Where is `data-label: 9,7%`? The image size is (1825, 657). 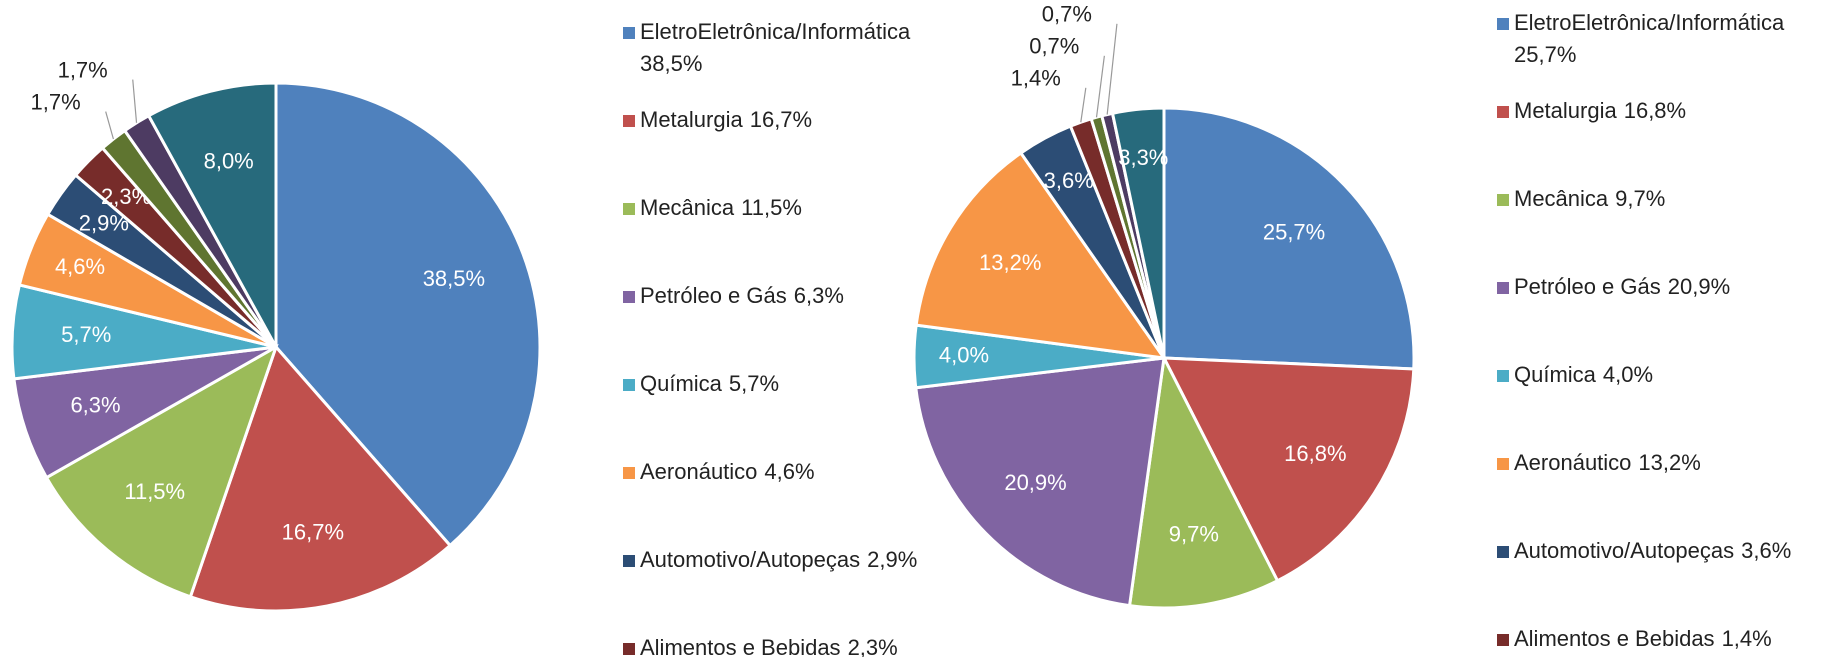
data-label: 9,7% is located at coordinates (1194, 533).